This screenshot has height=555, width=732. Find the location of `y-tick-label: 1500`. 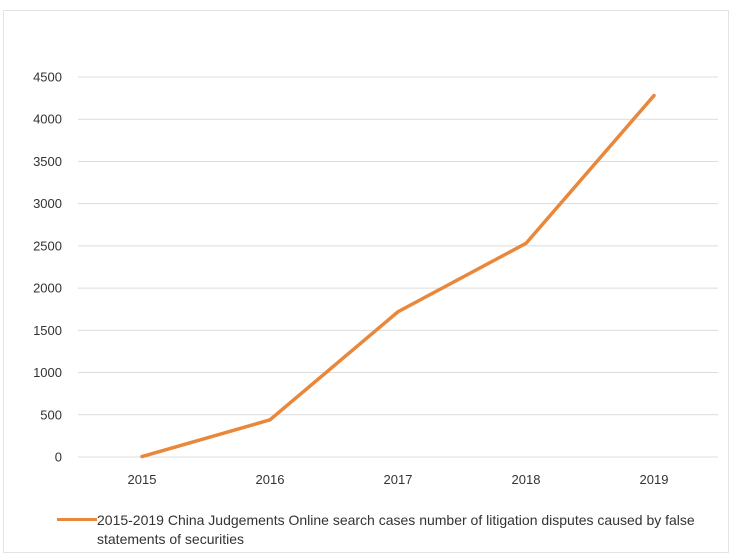

y-tick-label: 1500 is located at coordinates (47, 330).